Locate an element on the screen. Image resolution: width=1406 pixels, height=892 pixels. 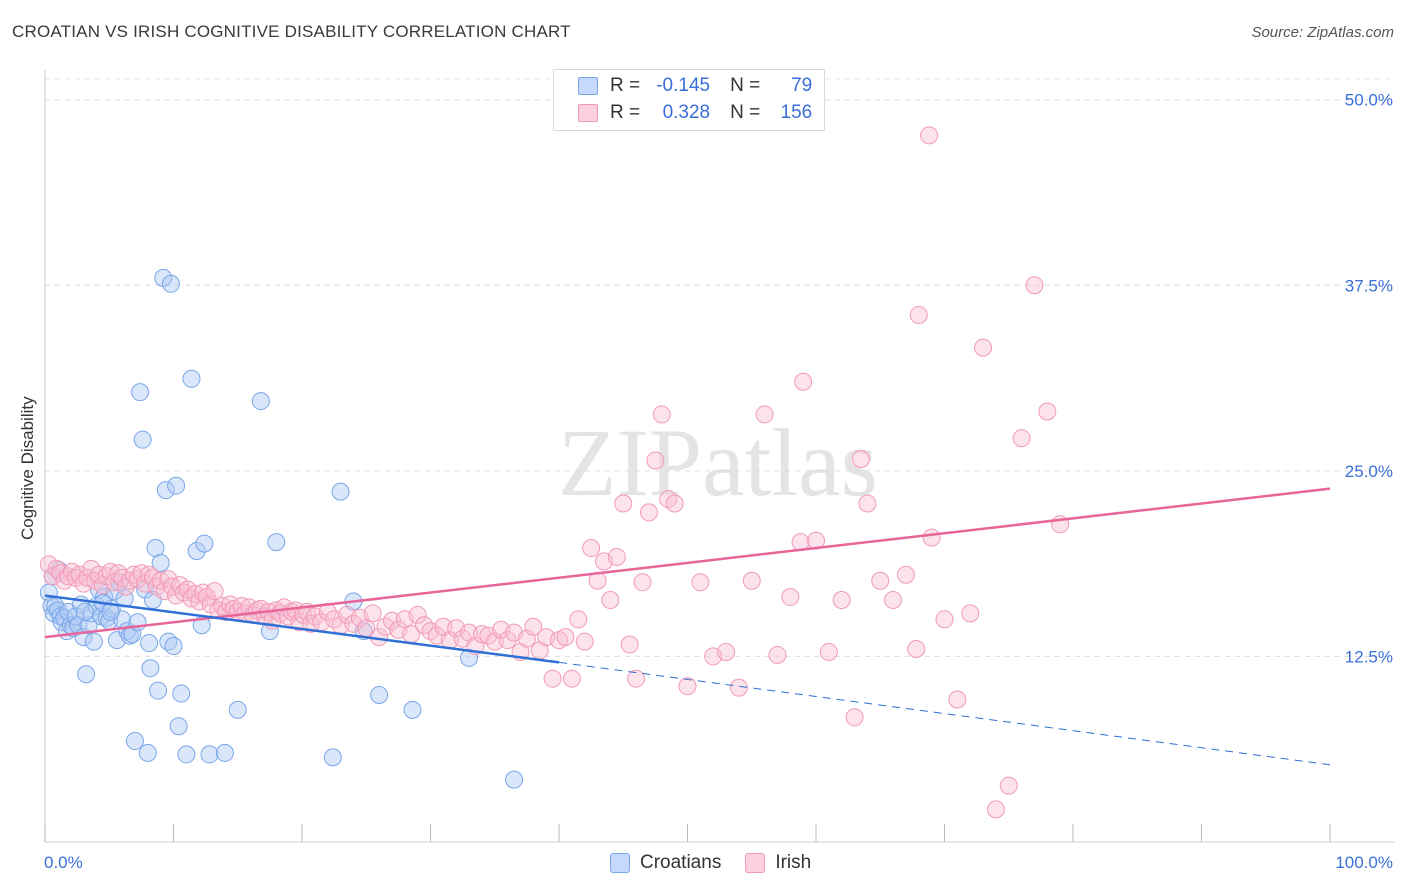
stats-legend: R = -0.145 N = 79 R = 0.328 N = 156 is located at coordinates (689, 100).